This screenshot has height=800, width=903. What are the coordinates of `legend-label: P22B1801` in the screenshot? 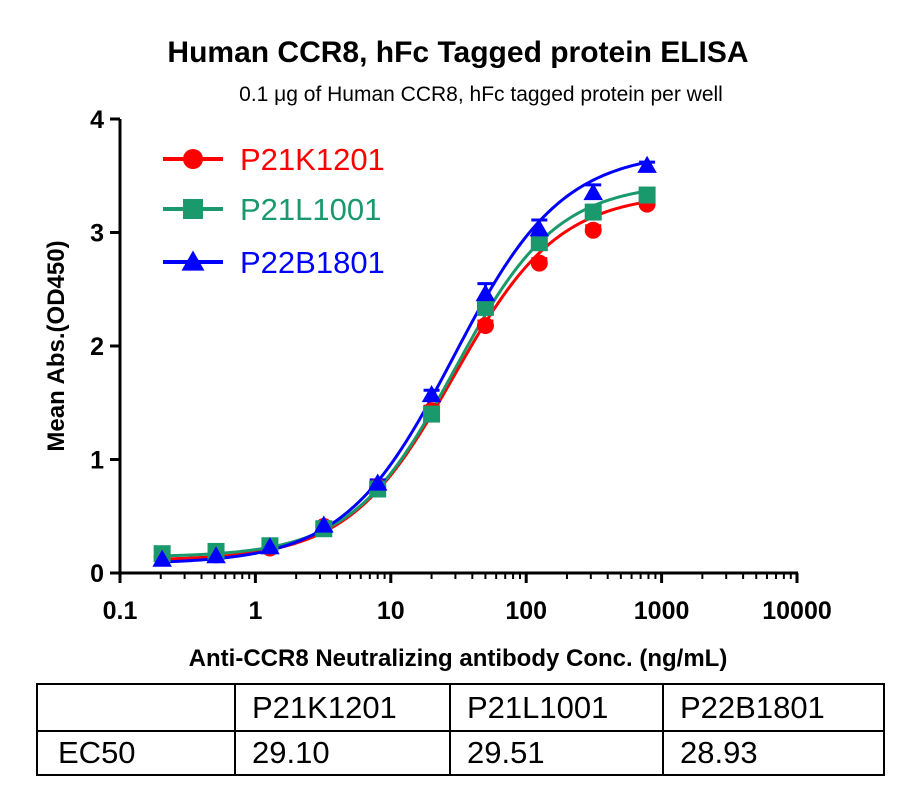 It's located at (312, 262).